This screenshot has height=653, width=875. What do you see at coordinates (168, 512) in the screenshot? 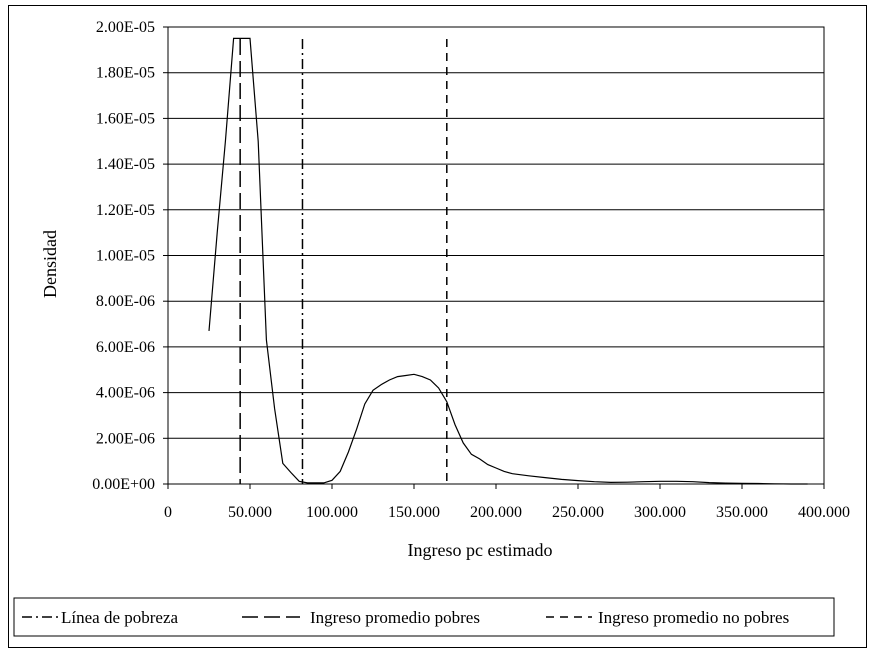
I see `x-tick-label: 0` at bounding box center [168, 512].